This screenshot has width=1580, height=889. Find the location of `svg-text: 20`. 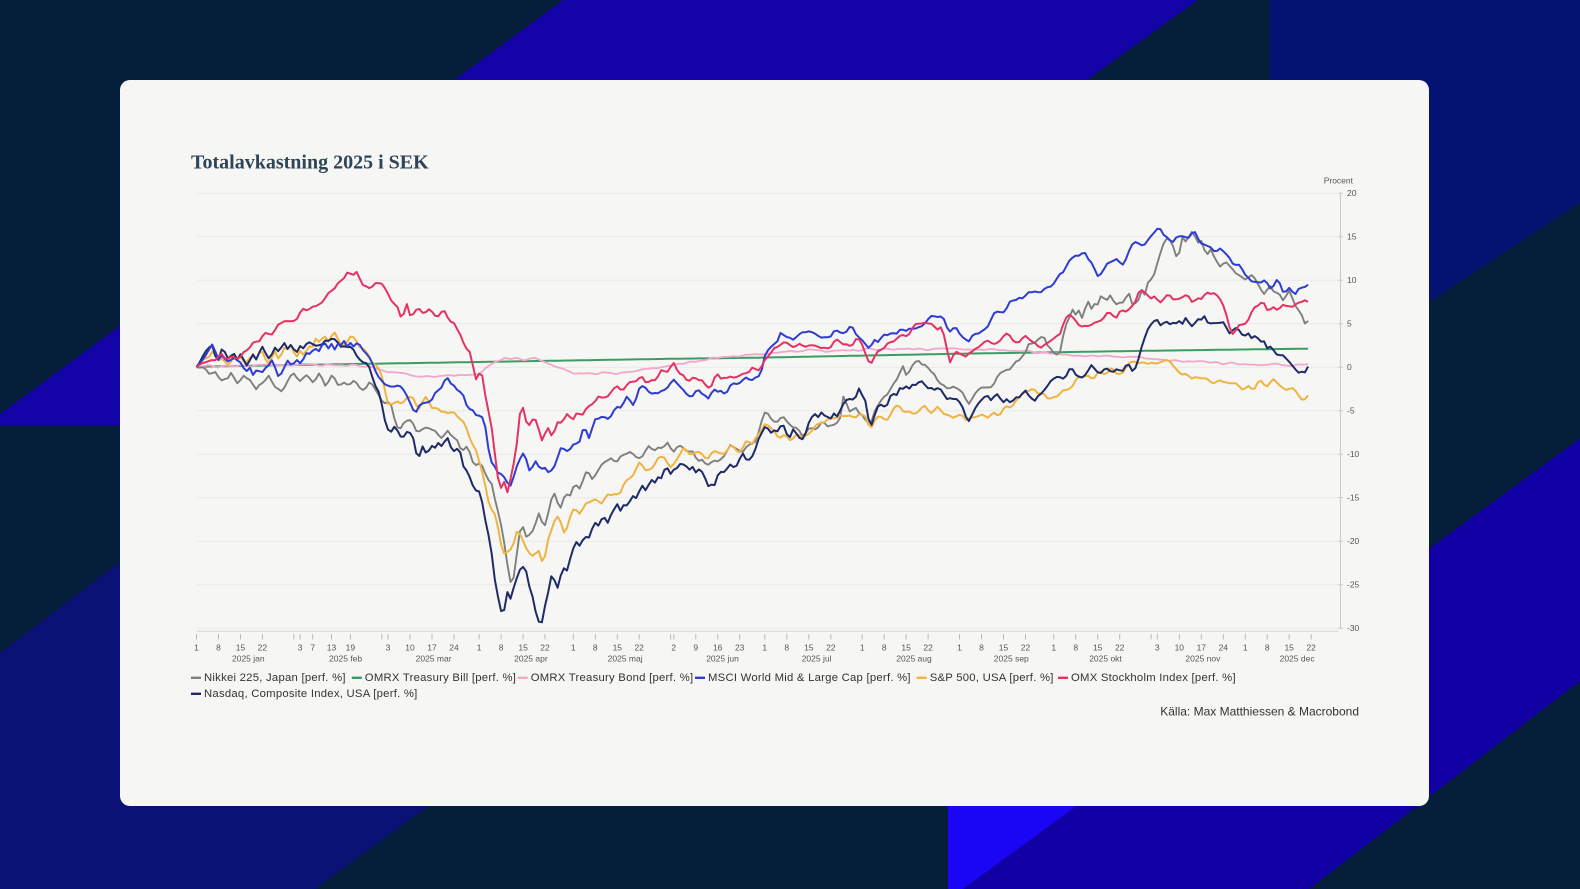

svg-text: 20 is located at coordinates (1352, 193).